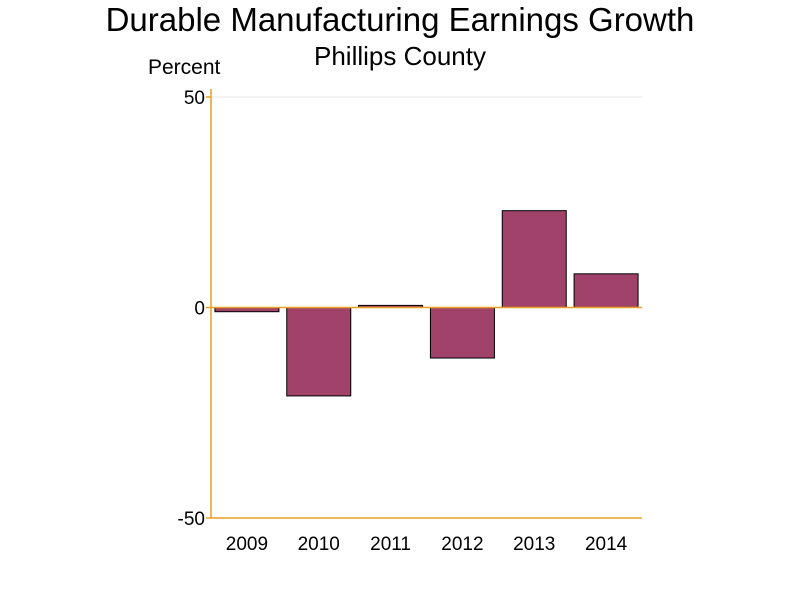 Image resolution: width=800 pixels, height=600 pixels. I want to click on x-tick-label: 2011, so click(390, 544).